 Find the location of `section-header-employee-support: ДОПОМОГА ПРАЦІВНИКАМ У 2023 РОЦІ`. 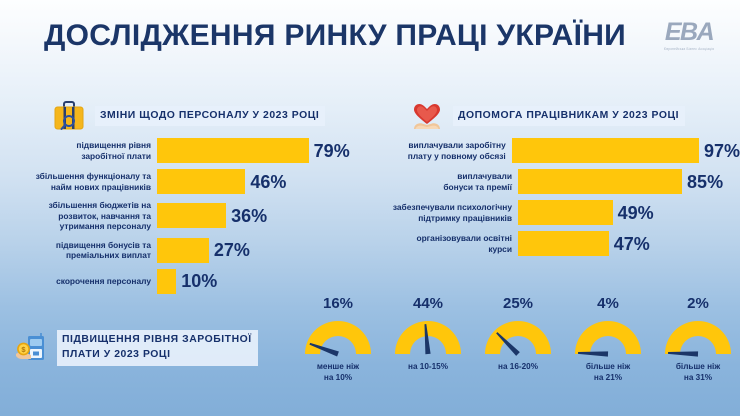

section-header-employee-support: ДОПОМОГА ПРАЦІВНИКАМ У 2023 РОЦІ is located at coordinates (548, 116).